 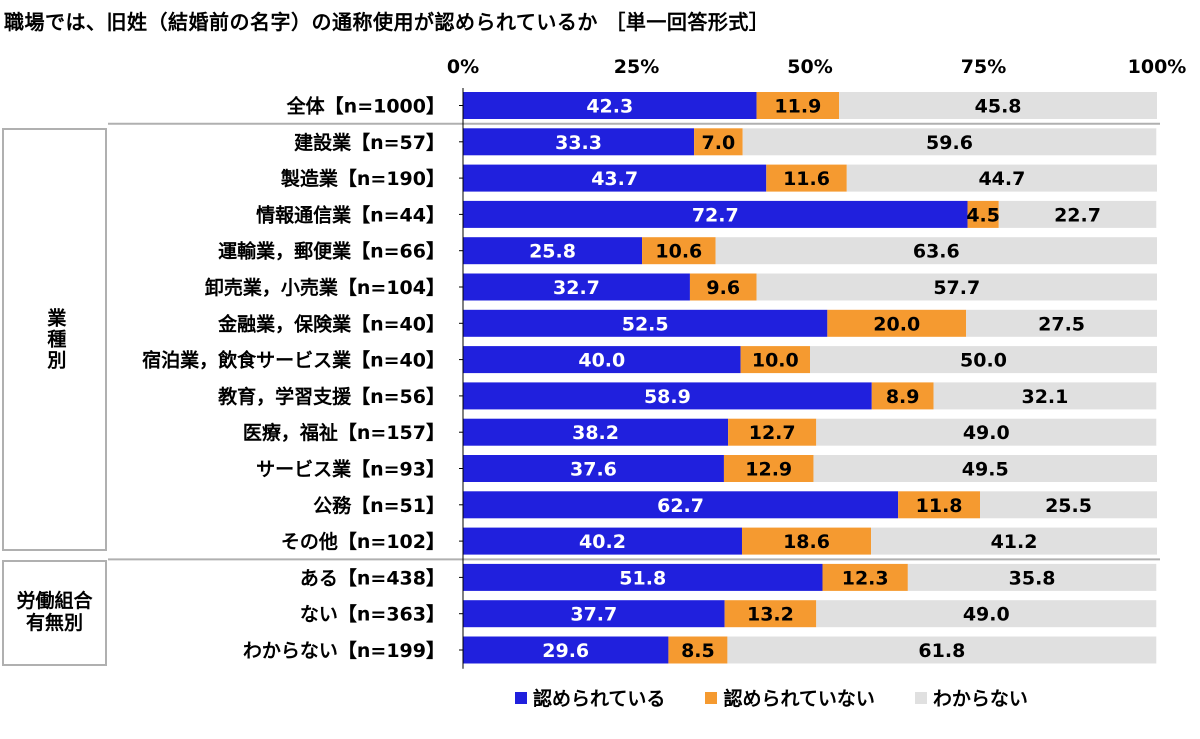 What do you see at coordinates (711, 697) in the screenshot?
I see `legend-swatch-not-allowed` at bounding box center [711, 697].